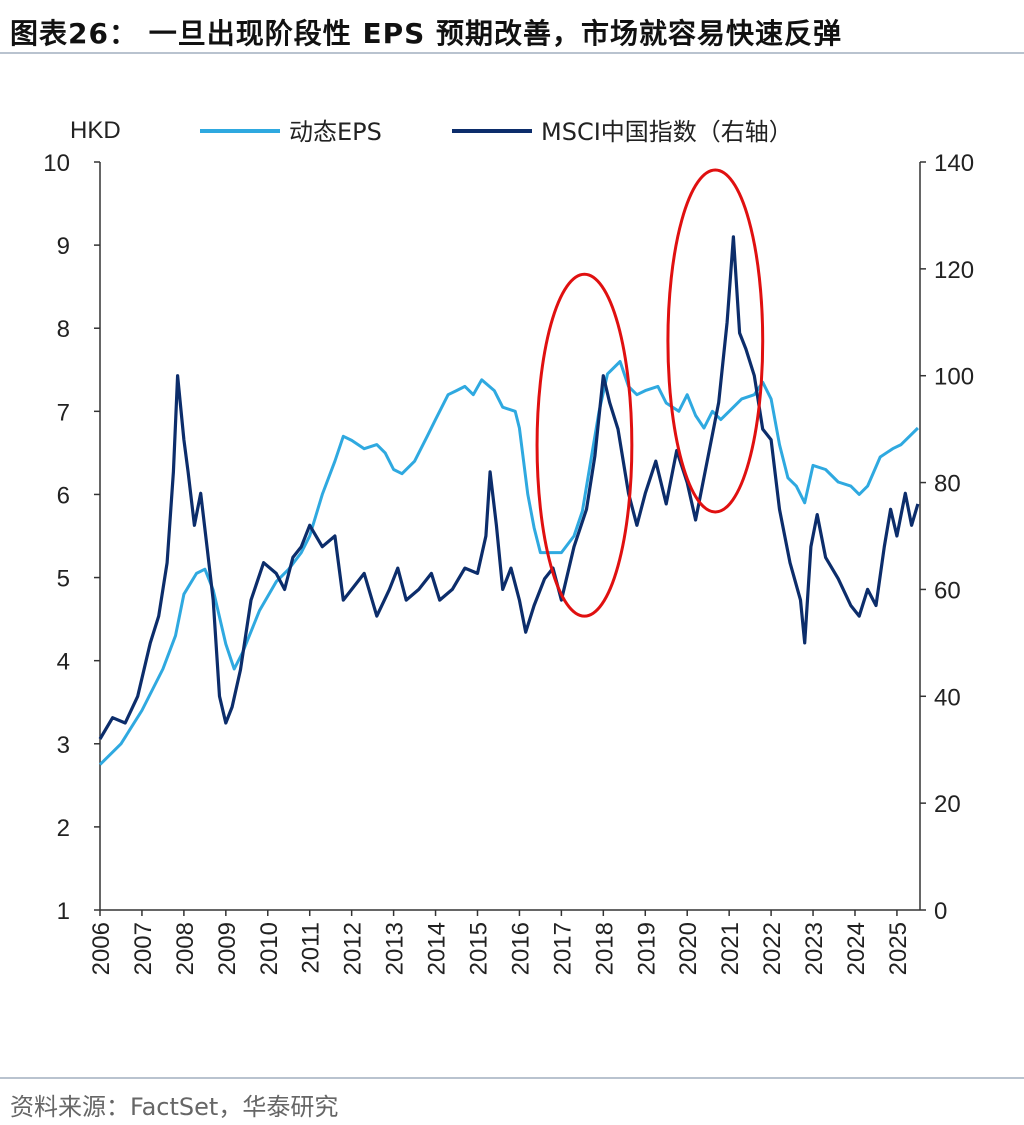 The height and width of the screenshot is (1125, 1024). I want to click on x-tick-label: 2015, so click(478, 948).